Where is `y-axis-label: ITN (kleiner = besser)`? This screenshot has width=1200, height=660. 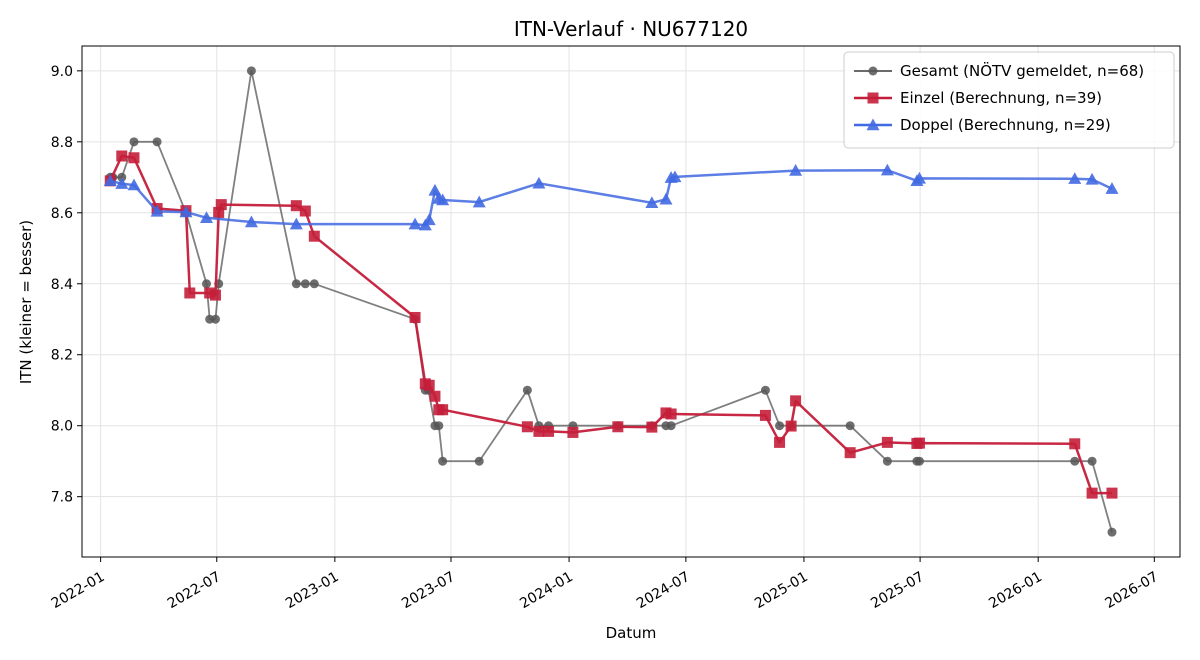 y-axis-label: ITN (kleiner = besser) is located at coordinates (26, 302).